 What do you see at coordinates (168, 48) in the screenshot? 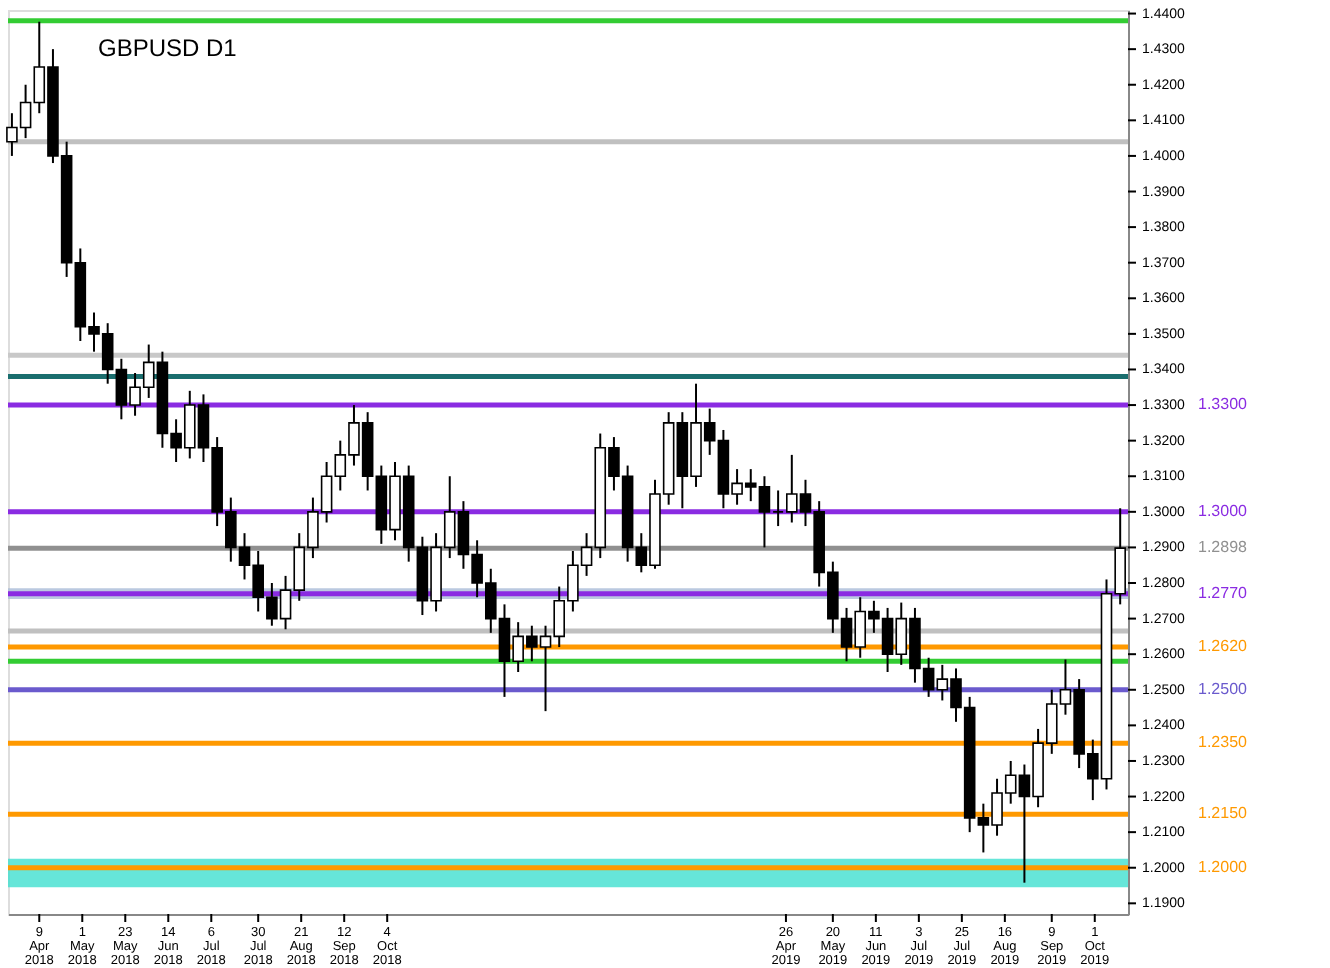
I see `text: GBPUSD D1` at bounding box center [168, 48].